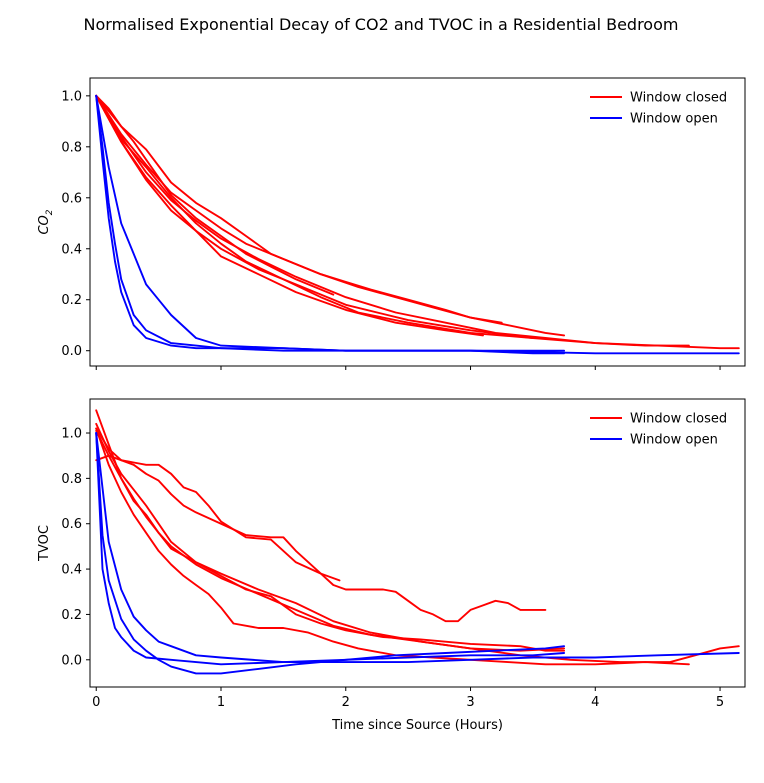 The image size is (764, 783). What do you see at coordinates (96, 702) in the screenshot?
I see `x-tick-label: 0` at bounding box center [96, 702].